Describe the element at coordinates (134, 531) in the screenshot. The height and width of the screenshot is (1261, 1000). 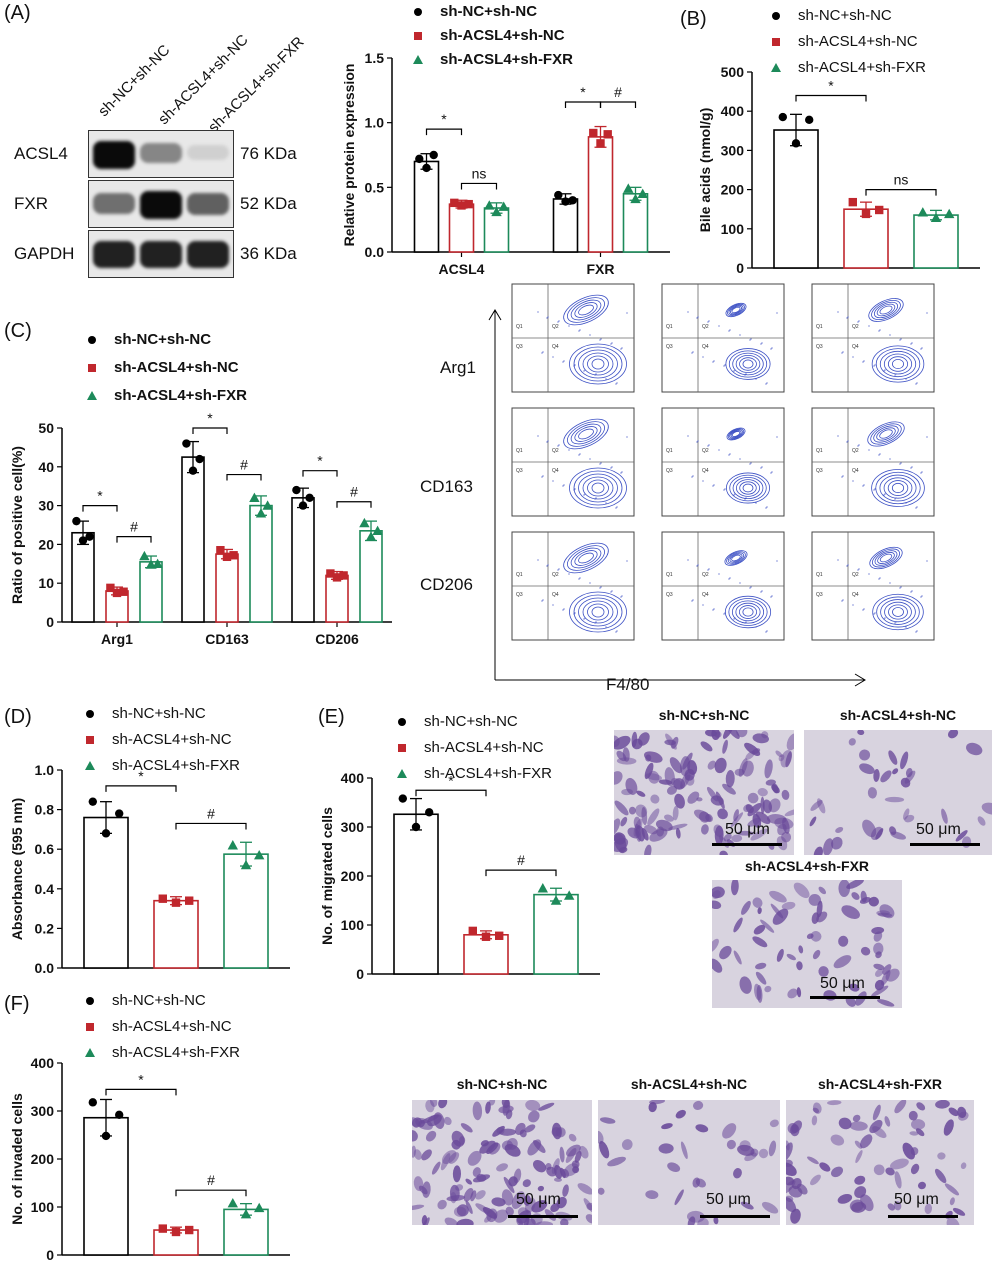
I see `significance-bracket: #` at that location.